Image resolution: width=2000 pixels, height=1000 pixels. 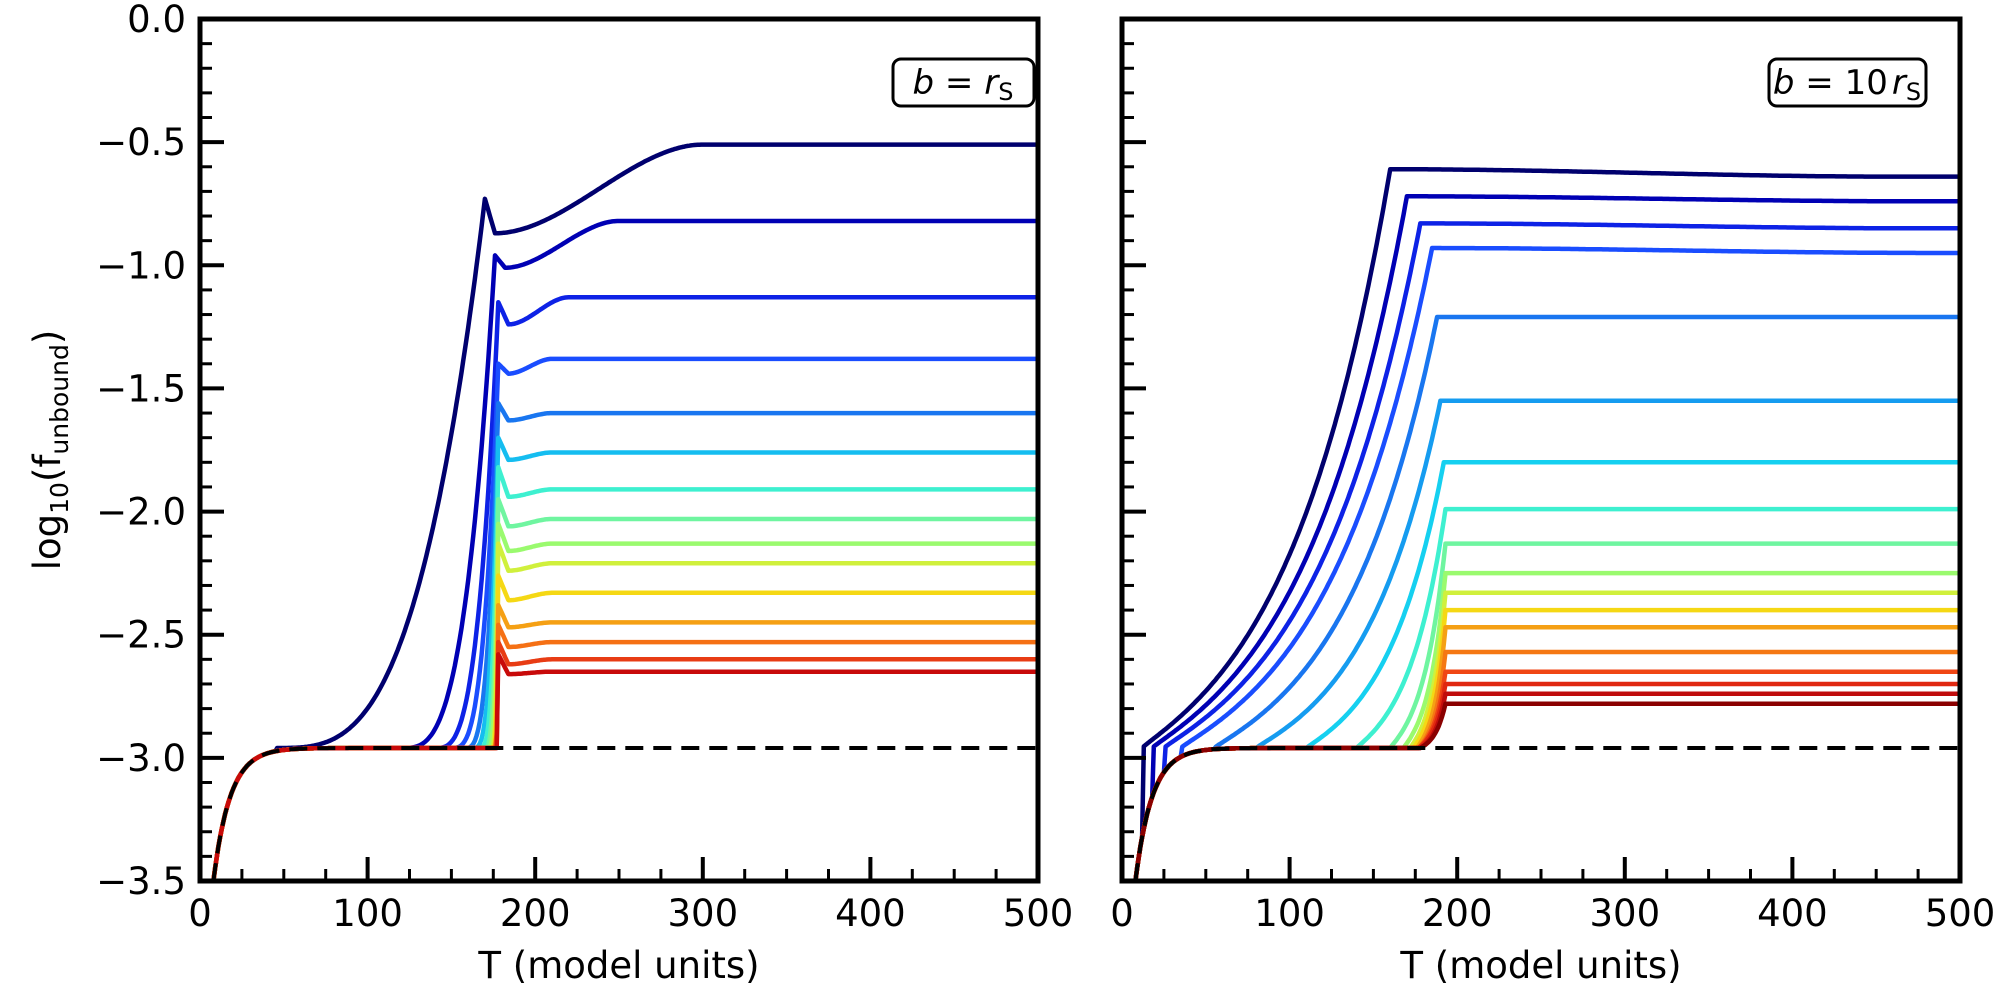 I want to click on right-x-tick-label: 0, so click(x=1122, y=913).